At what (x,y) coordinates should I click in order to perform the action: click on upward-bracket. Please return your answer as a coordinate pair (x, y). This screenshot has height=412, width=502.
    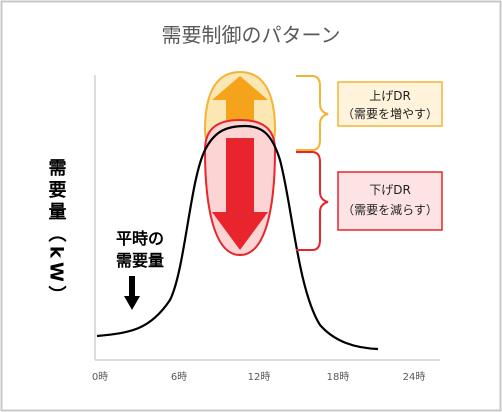
    Looking at the image, I should click on (312, 113).